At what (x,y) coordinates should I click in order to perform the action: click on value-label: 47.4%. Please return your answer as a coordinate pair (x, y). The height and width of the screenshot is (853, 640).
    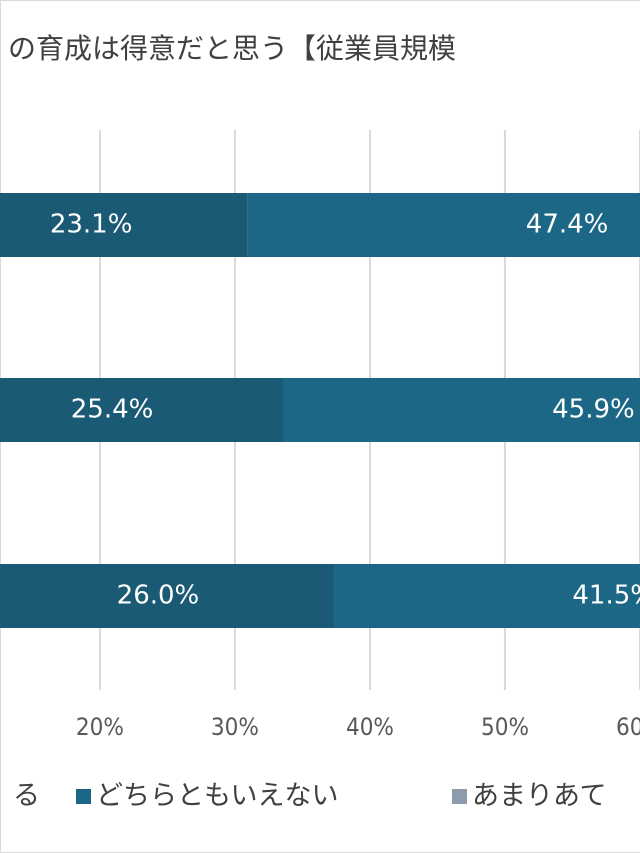
    Looking at the image, I should click on (567, 225).